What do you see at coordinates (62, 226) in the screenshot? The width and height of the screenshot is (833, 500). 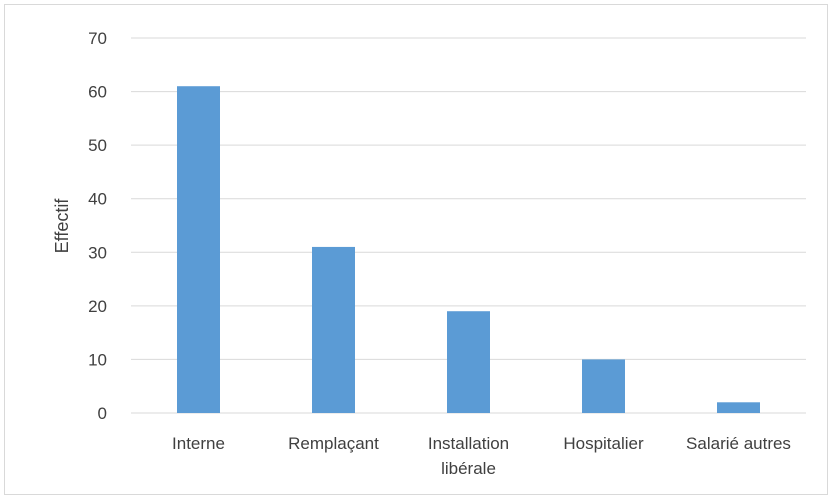 I see `y-axis-title: Effectif` at bounding box center [62, 226].